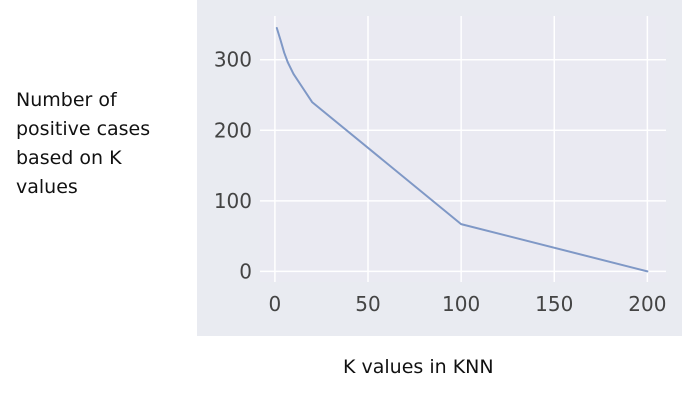 The height and width of the screenshot is (401, 682). Describe the element at coordinates (233, 201) in the screenshot. I see `y-tick-label: 100` at that location.